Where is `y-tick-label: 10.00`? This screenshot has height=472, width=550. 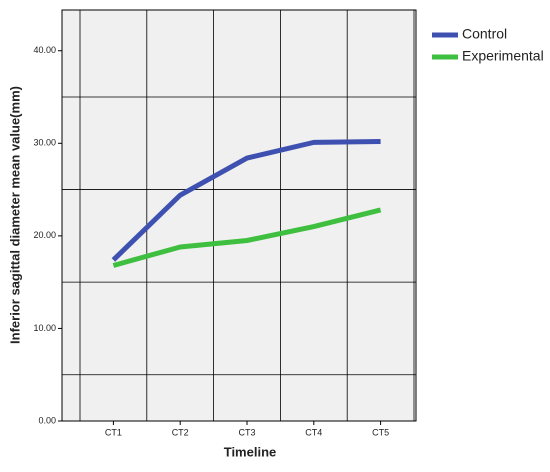
y-tick-label: 10.00 is located at coordinates (44, 328).